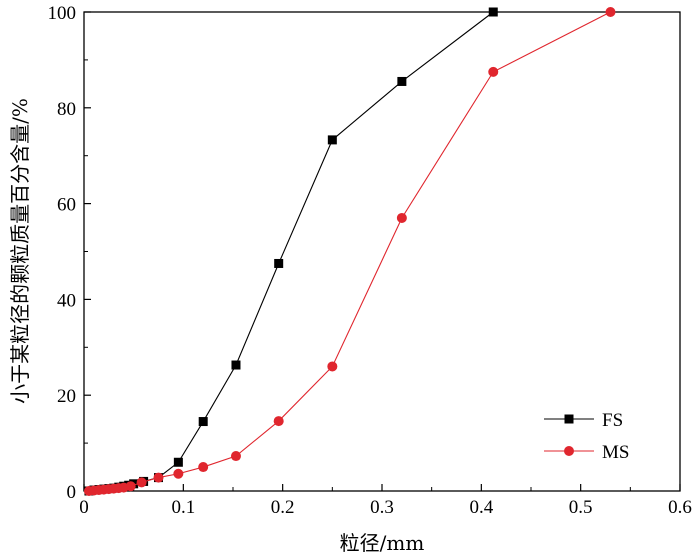  What do you see at coordinates (20, 251) in the screenshot?
I see `y-axis-title: 小于某粒径的颗粒质量百分含量/%` at bounding box center [20, 251].